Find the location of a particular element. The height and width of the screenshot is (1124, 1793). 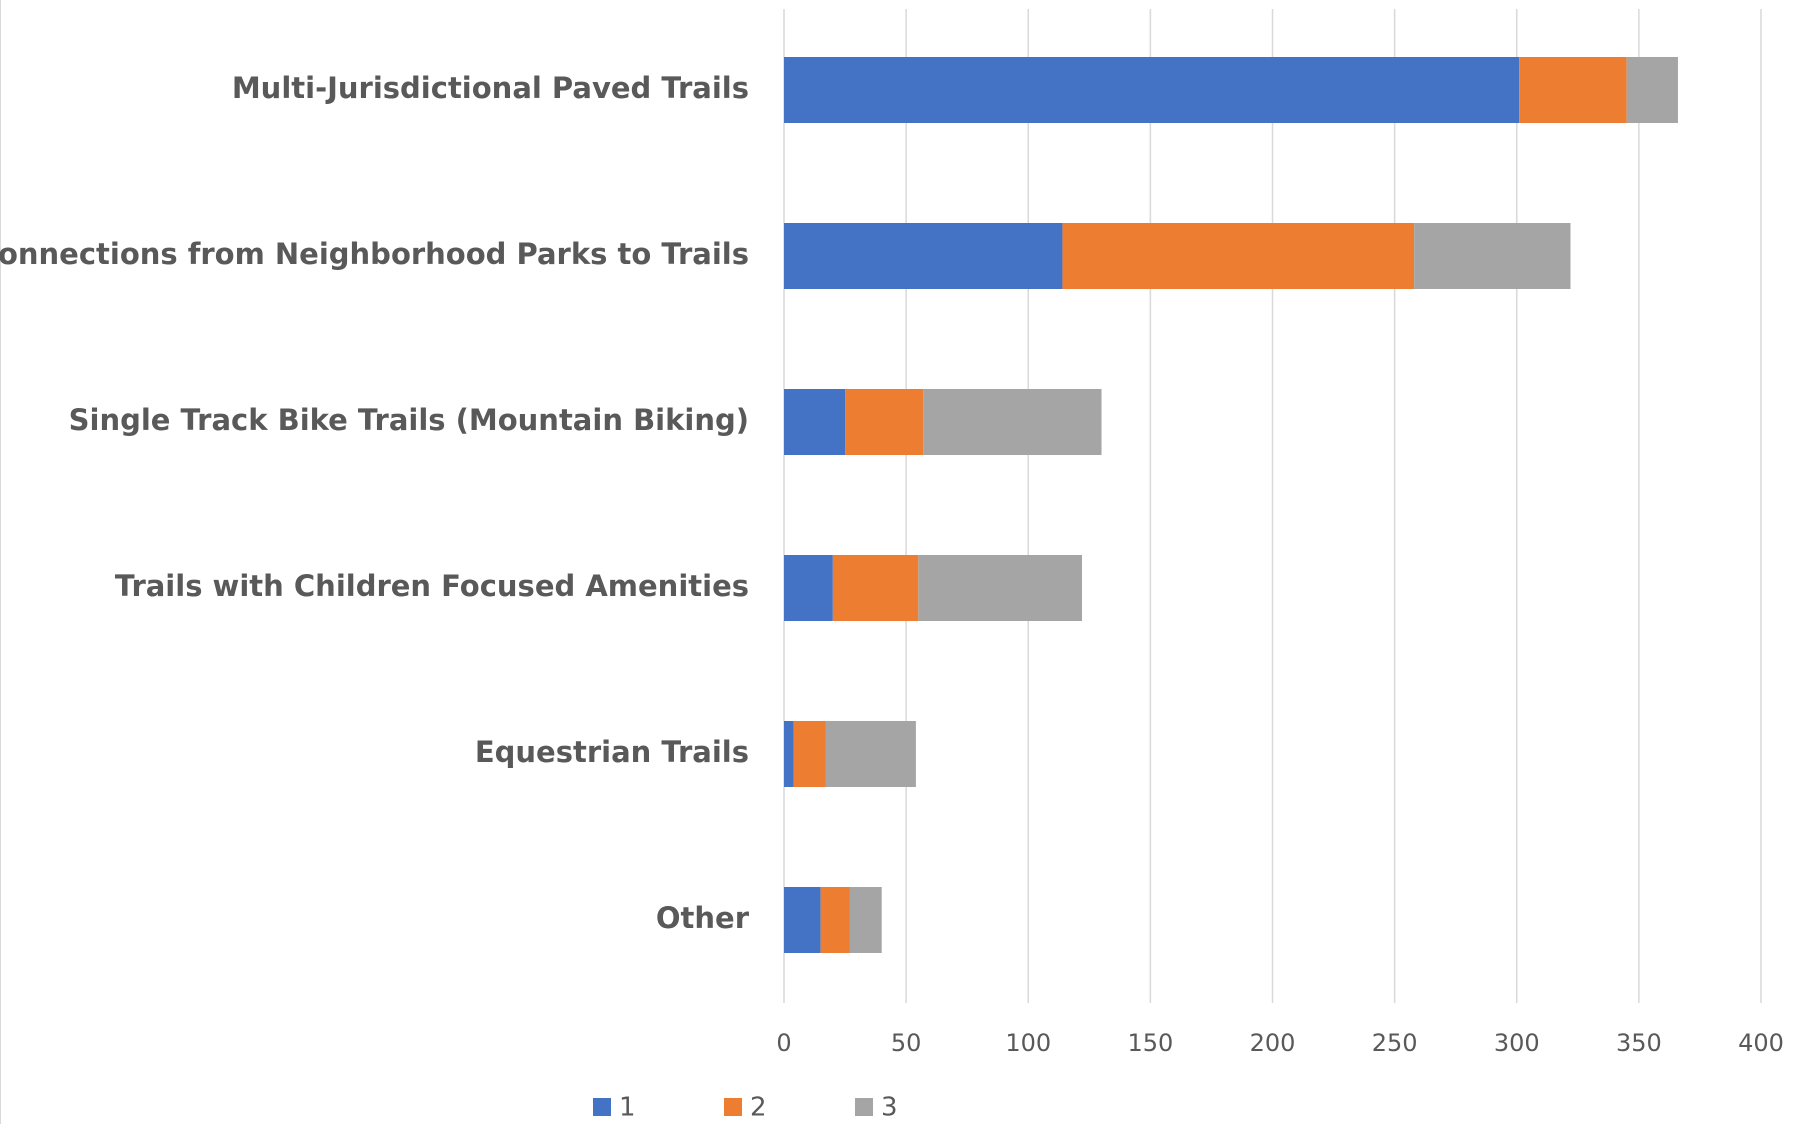

x-tick-label: 0 is located at coordinates (783, 1043).